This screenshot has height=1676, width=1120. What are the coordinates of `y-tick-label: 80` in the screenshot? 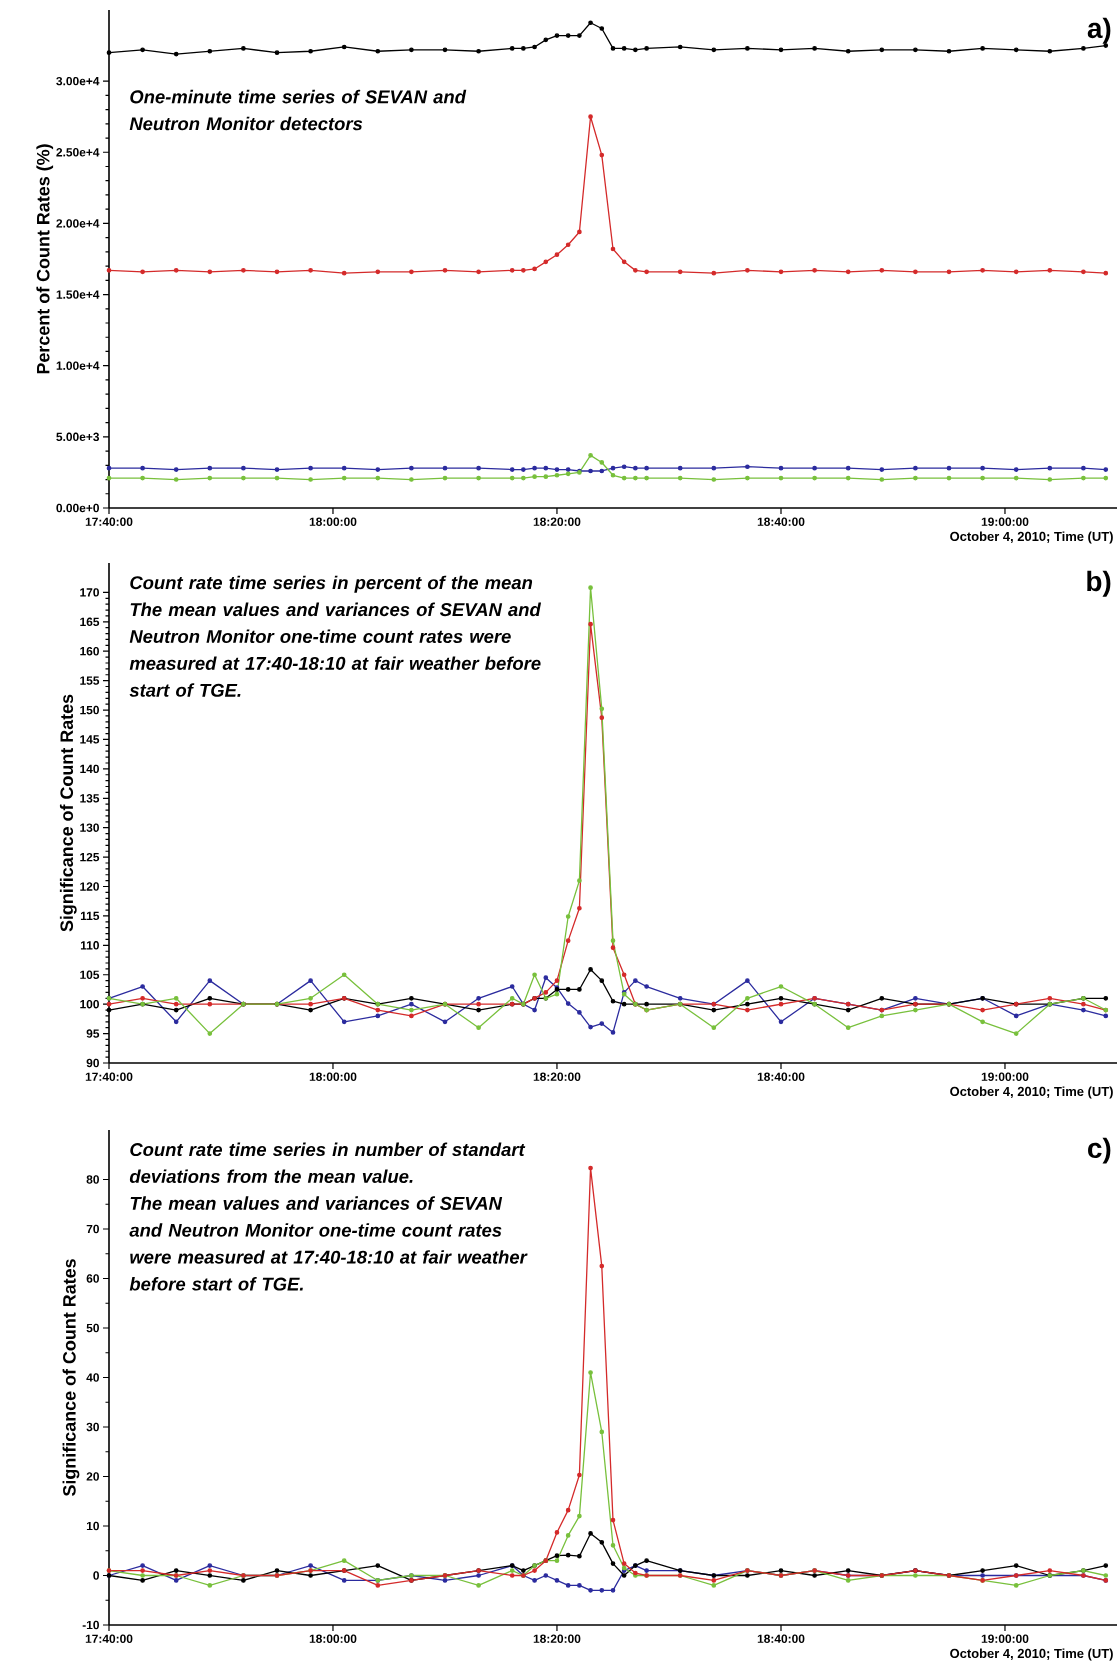 It's located at (92, 1179).